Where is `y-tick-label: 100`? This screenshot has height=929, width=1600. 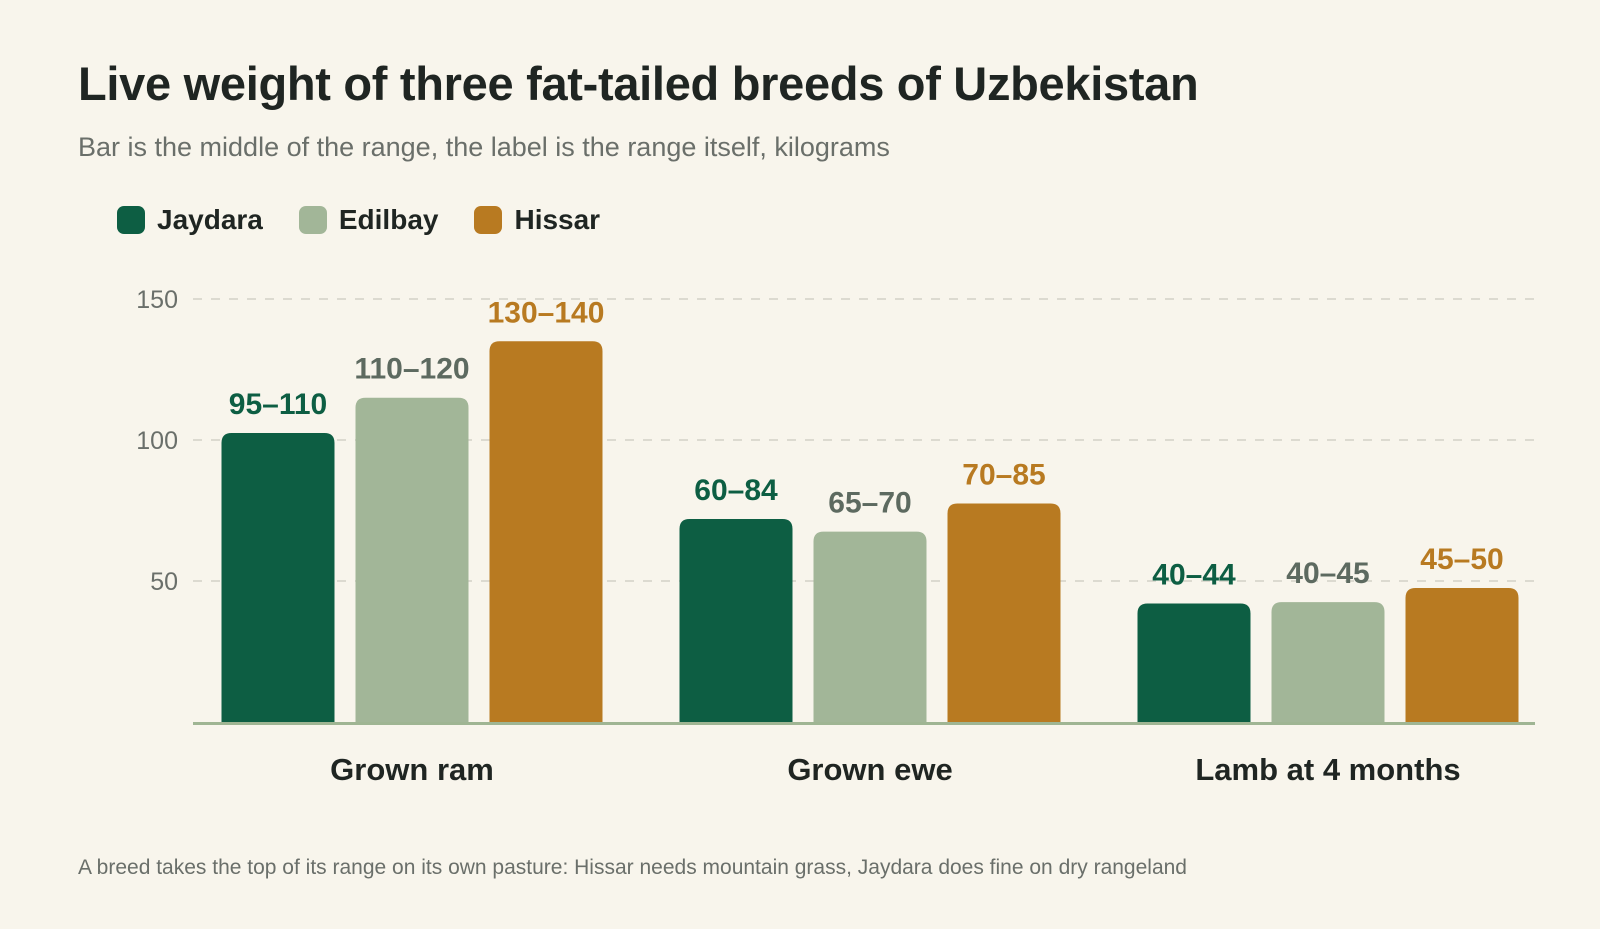 y-tick-label: 100 is located at coordinates (157, 441).